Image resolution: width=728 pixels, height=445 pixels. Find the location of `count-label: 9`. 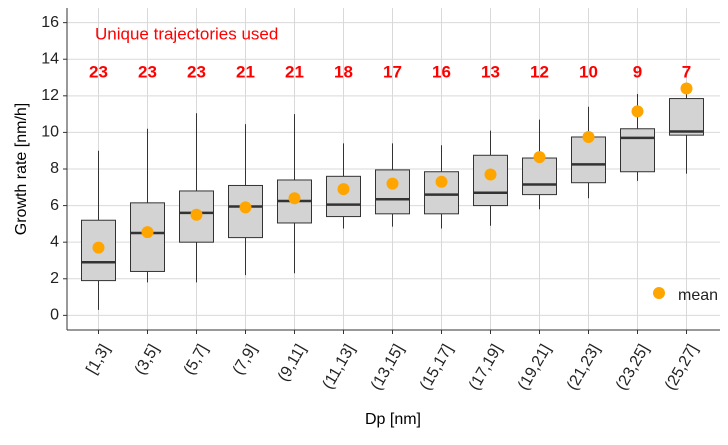

count-label: 9 is located at coordinates (637, 71).